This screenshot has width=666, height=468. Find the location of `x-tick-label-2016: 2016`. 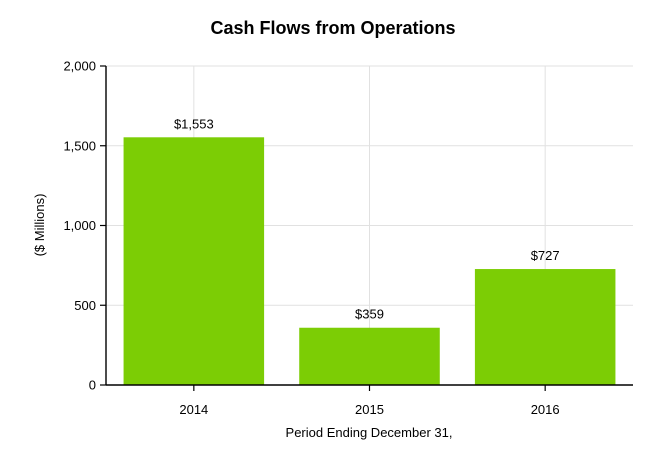

x-tick-label-2016: 2016 is located at coordinates (545, 409).